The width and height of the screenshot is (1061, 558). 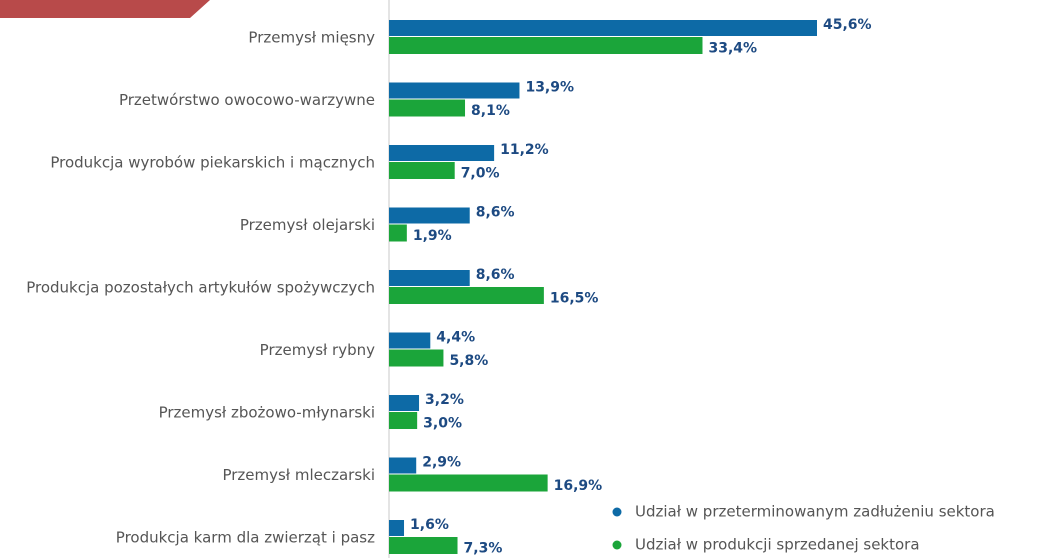 I want to click on value-label: 11,2%, so click(x=524, y=150).